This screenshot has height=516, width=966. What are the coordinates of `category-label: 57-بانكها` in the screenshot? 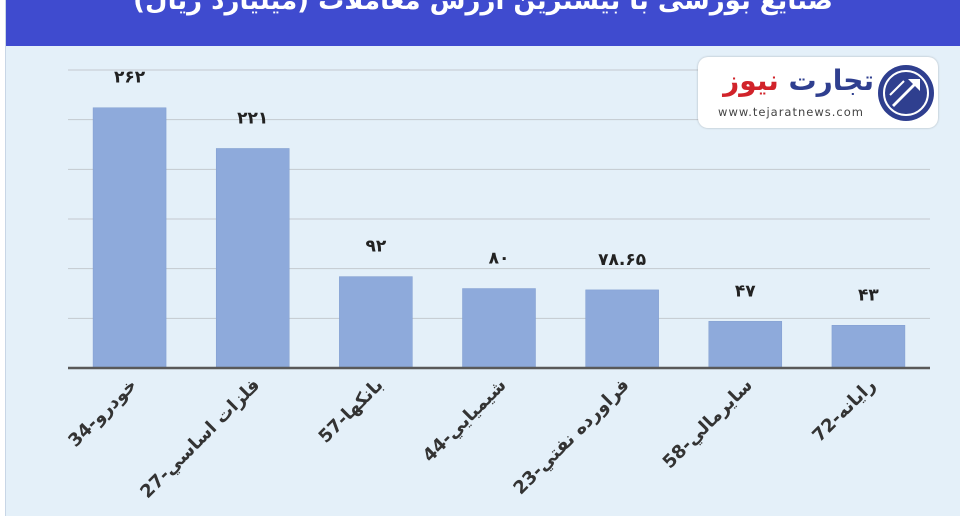 It's located at (351, 411).